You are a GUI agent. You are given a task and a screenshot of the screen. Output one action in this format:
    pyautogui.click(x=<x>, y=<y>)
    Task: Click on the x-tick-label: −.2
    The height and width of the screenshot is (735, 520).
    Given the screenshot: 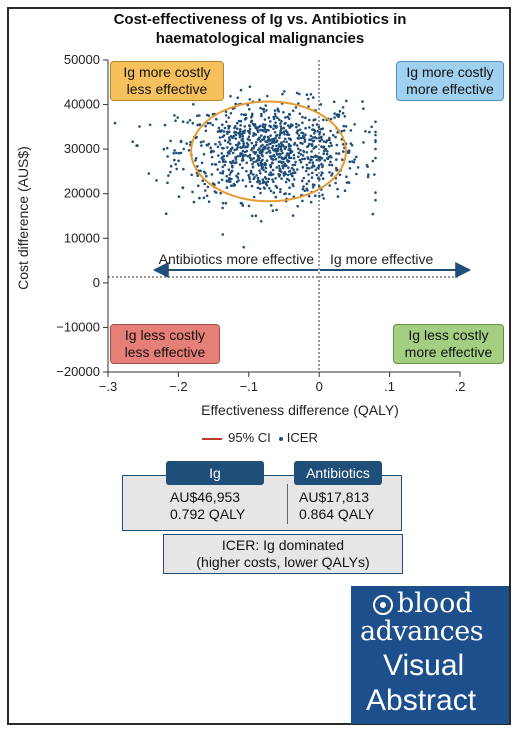 What is the action you would take?
    pyautogui.click(x=178, y=386)
    